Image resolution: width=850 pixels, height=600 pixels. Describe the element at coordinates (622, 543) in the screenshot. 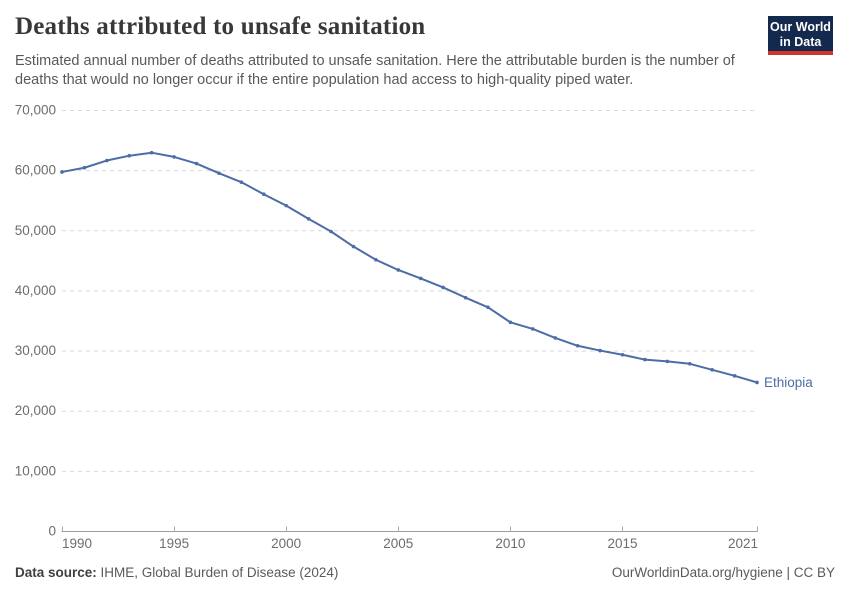

I see `x-axis-label: 2015` at that location.